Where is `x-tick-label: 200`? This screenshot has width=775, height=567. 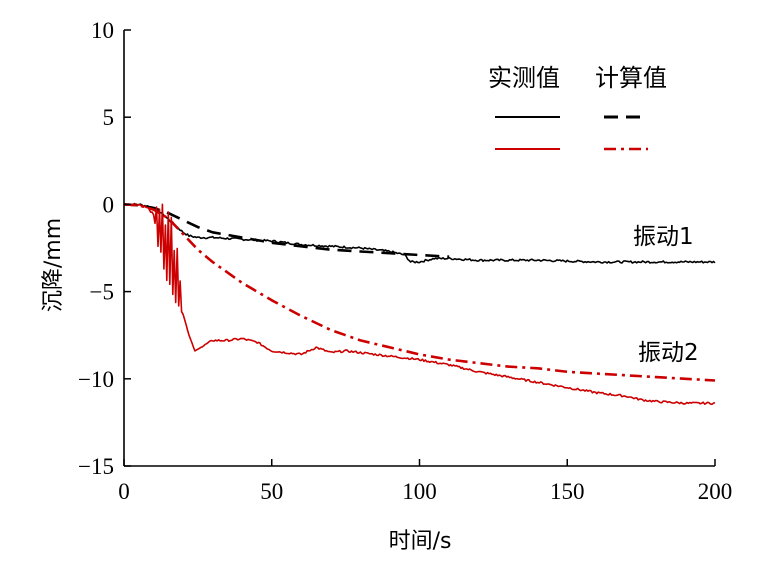
x-tick-label: 200 is located at coordinates (715, 491).